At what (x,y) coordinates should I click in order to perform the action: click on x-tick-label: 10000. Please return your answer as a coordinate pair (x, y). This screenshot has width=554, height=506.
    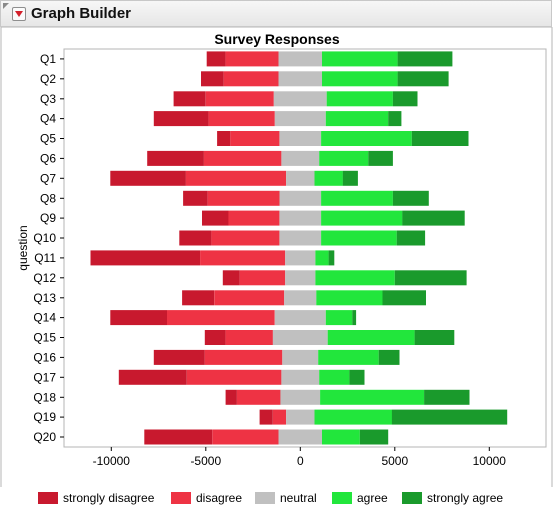
    Looking at the image, I should click on (490, 461).